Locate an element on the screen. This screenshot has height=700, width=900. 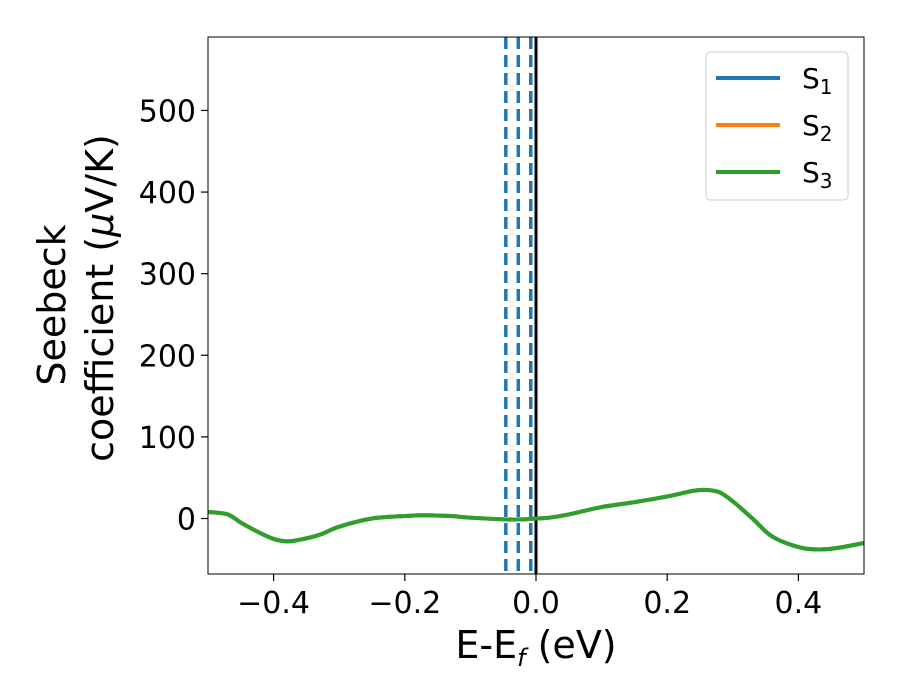
series-line-s3 is located at coordinates (536, 519).